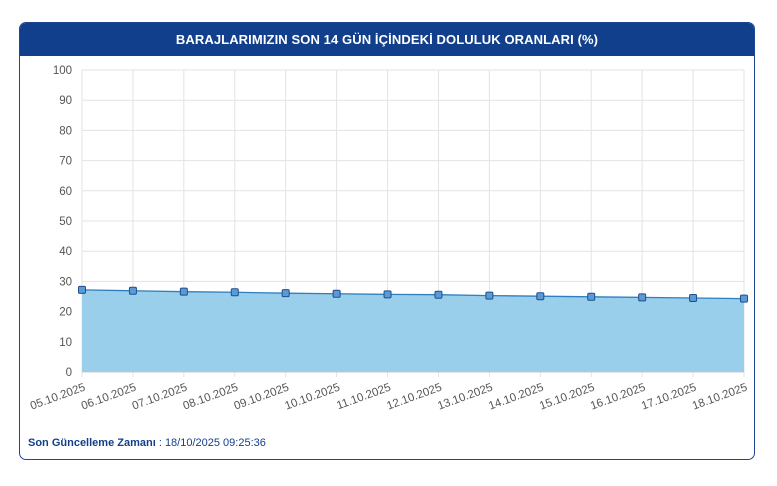  What do you see at coordinates (92, 443) in the screenshot?
I see `last-update-label: Son Güncelleme Zamanı` at bounding box center [92, 443].